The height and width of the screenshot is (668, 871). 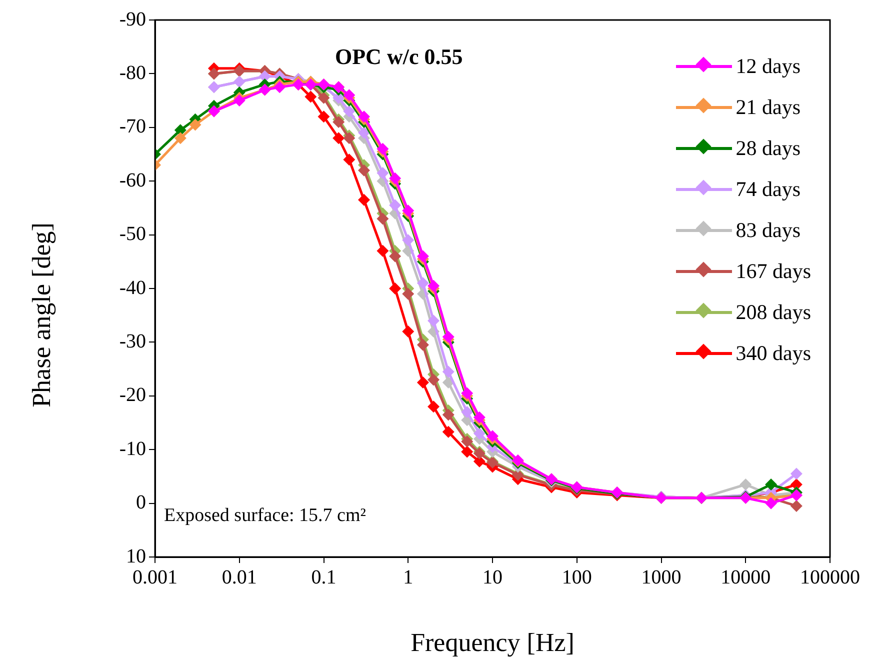 What do you see at coordinates (773, 312) in the screenshot?
I see `legend-label: 208 days` at bounding box center [773, 312].